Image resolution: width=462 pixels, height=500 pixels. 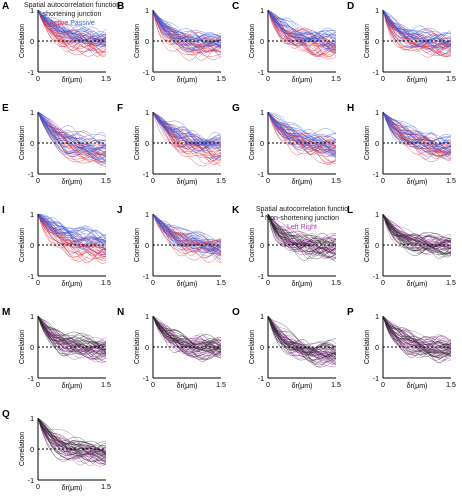 What do you see at coordinates (236, 312) in the screenshot?
I see `panel-letter: O` at bounding box center [236, 312].